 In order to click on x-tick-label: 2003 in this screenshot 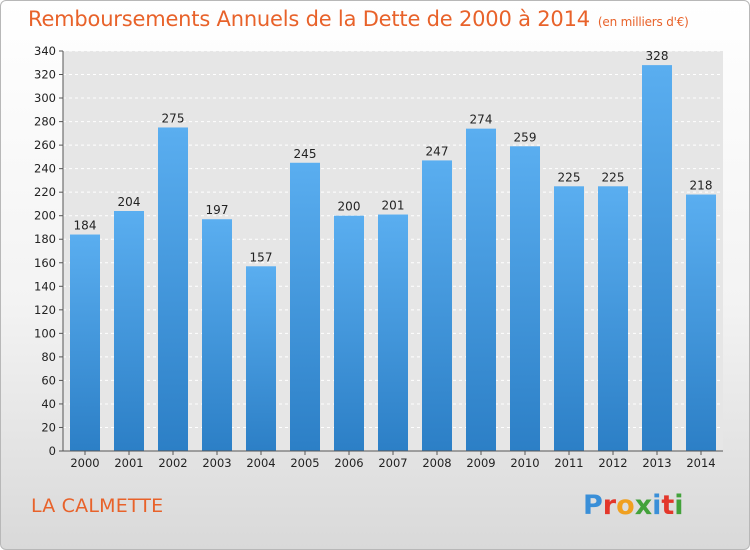, I will do `click(216, 463)`.